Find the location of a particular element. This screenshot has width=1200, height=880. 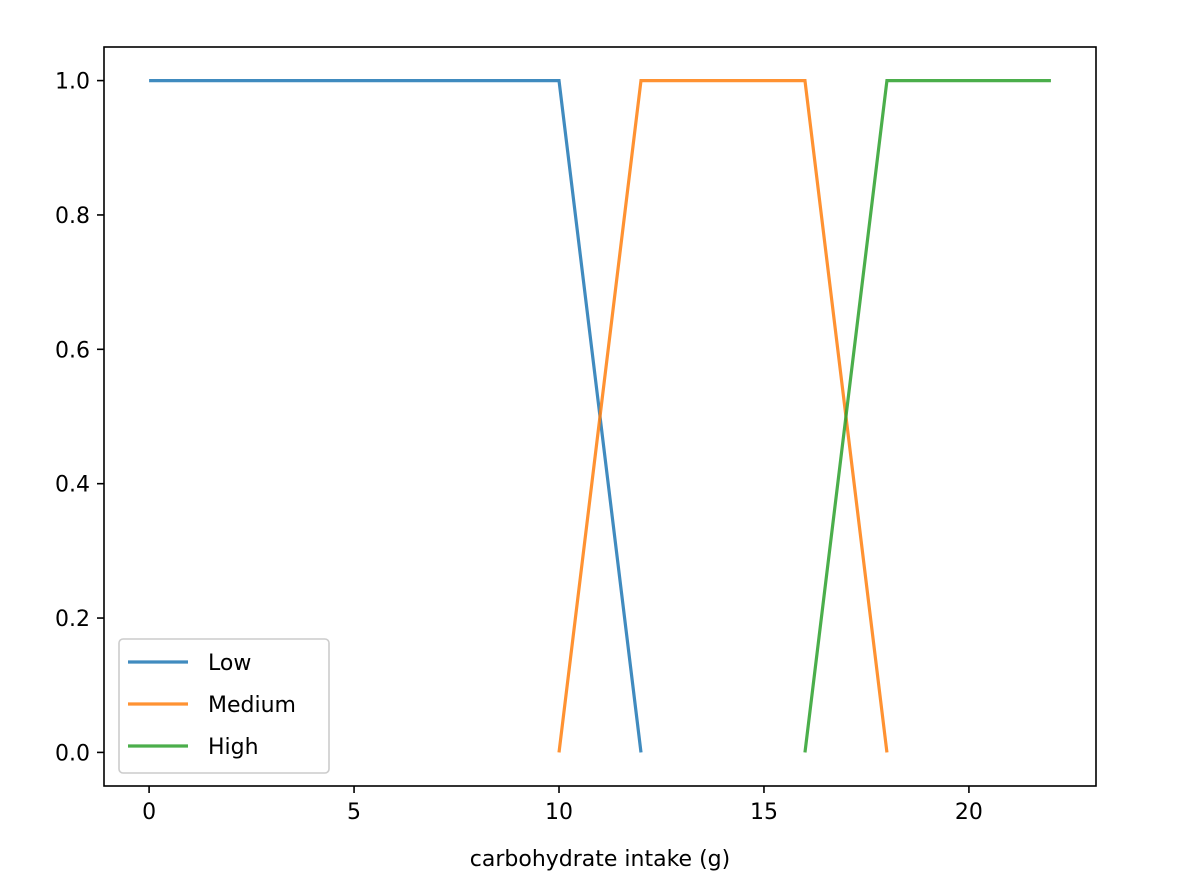

legend: Low Medium High is located at coordinates (224, 706).